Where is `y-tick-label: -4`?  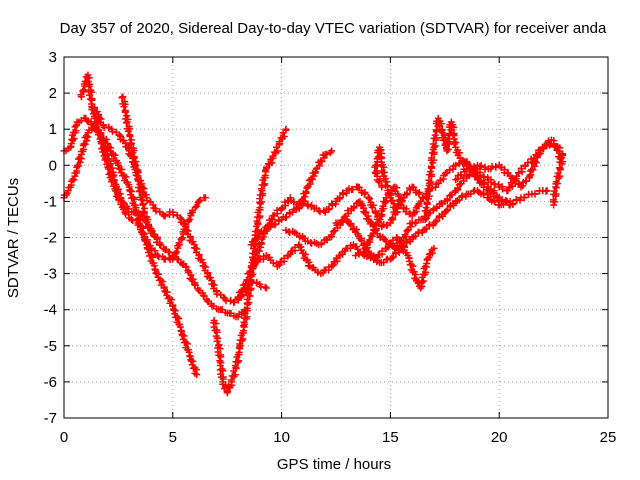
y-tick-label: -4 is located at coordinates (50, 310).